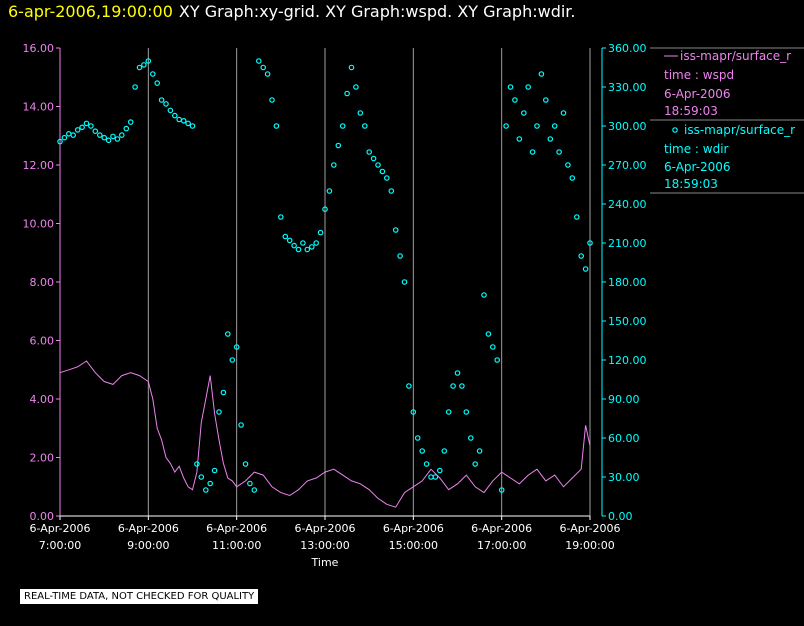 Image resolution: width=804 pixels, height=626 pixels. I want to click on timestamp: 6-apr-2006,19:00:00, so click(90, 11).